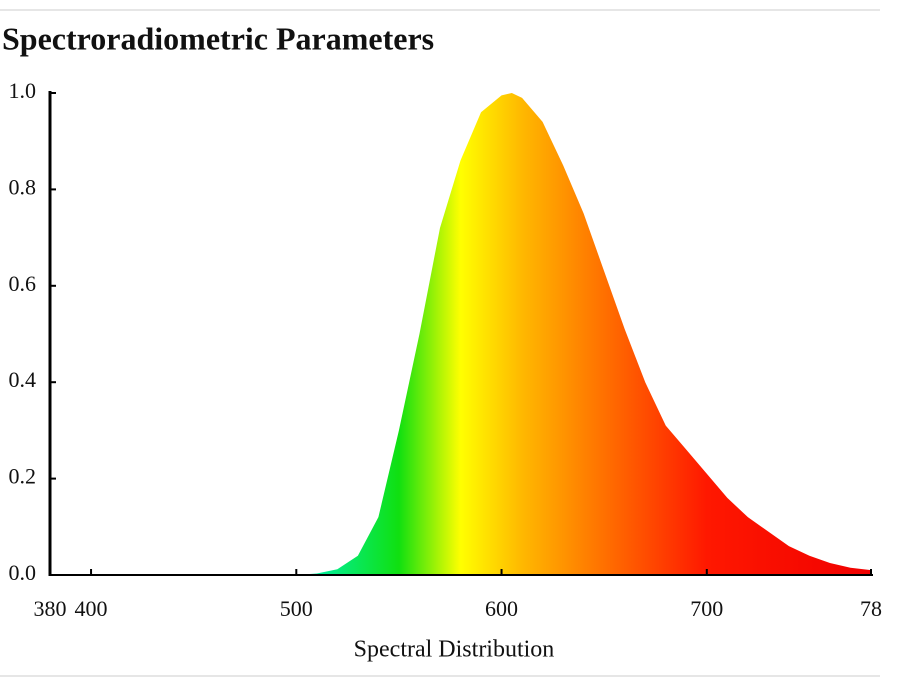 This screenshot has height=700, width=900. Describe the element at coordinates (296, 608) in the screenshot. I see `x-tick-label: 500` at that location.